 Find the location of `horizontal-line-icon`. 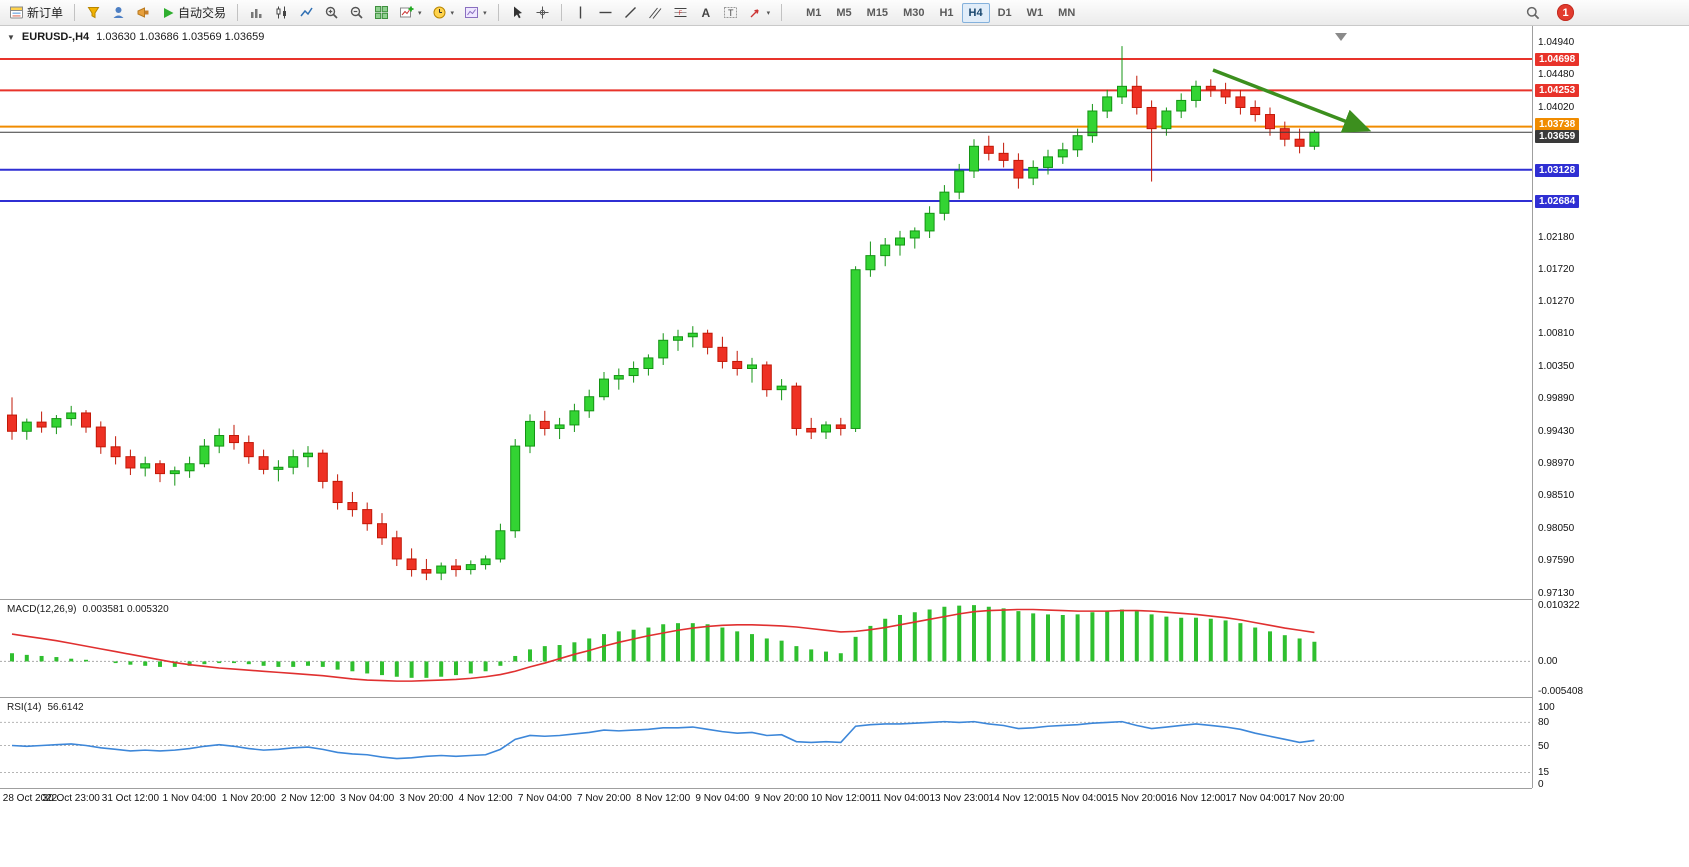

horizontal-line-icon is located at coordinates (605, 12).